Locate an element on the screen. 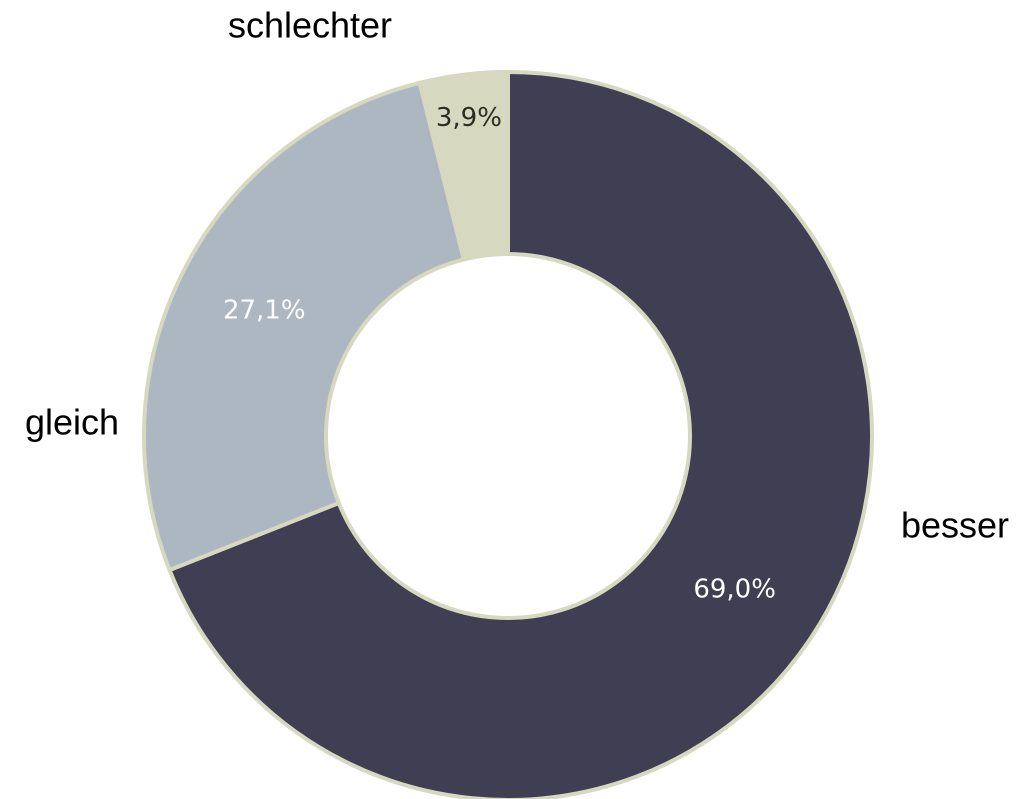  value-label: 27,1% is located at coordinates (264, 310).